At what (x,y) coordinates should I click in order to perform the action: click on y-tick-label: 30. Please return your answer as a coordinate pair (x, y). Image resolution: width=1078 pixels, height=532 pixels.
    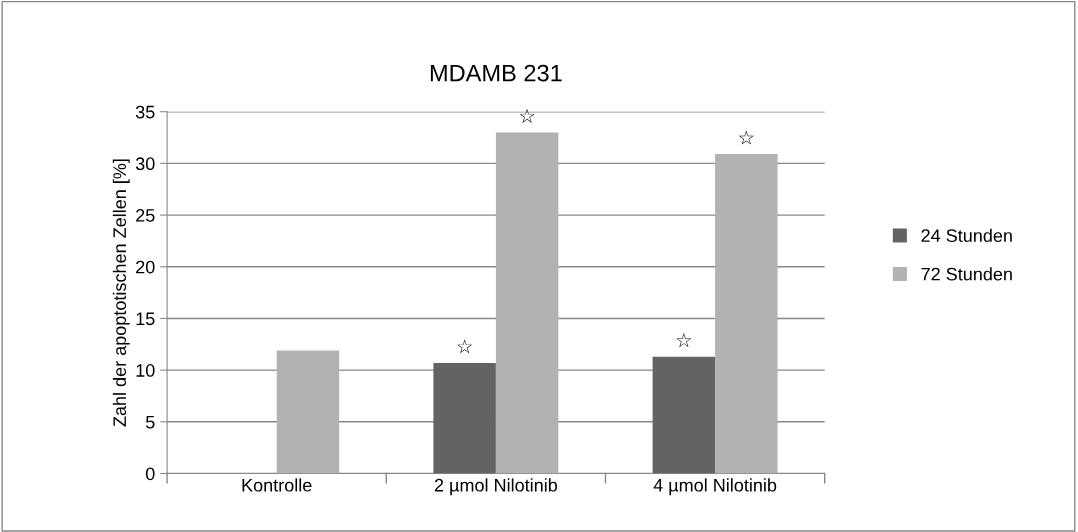
    Looking at the image, I should click on (145, 164).